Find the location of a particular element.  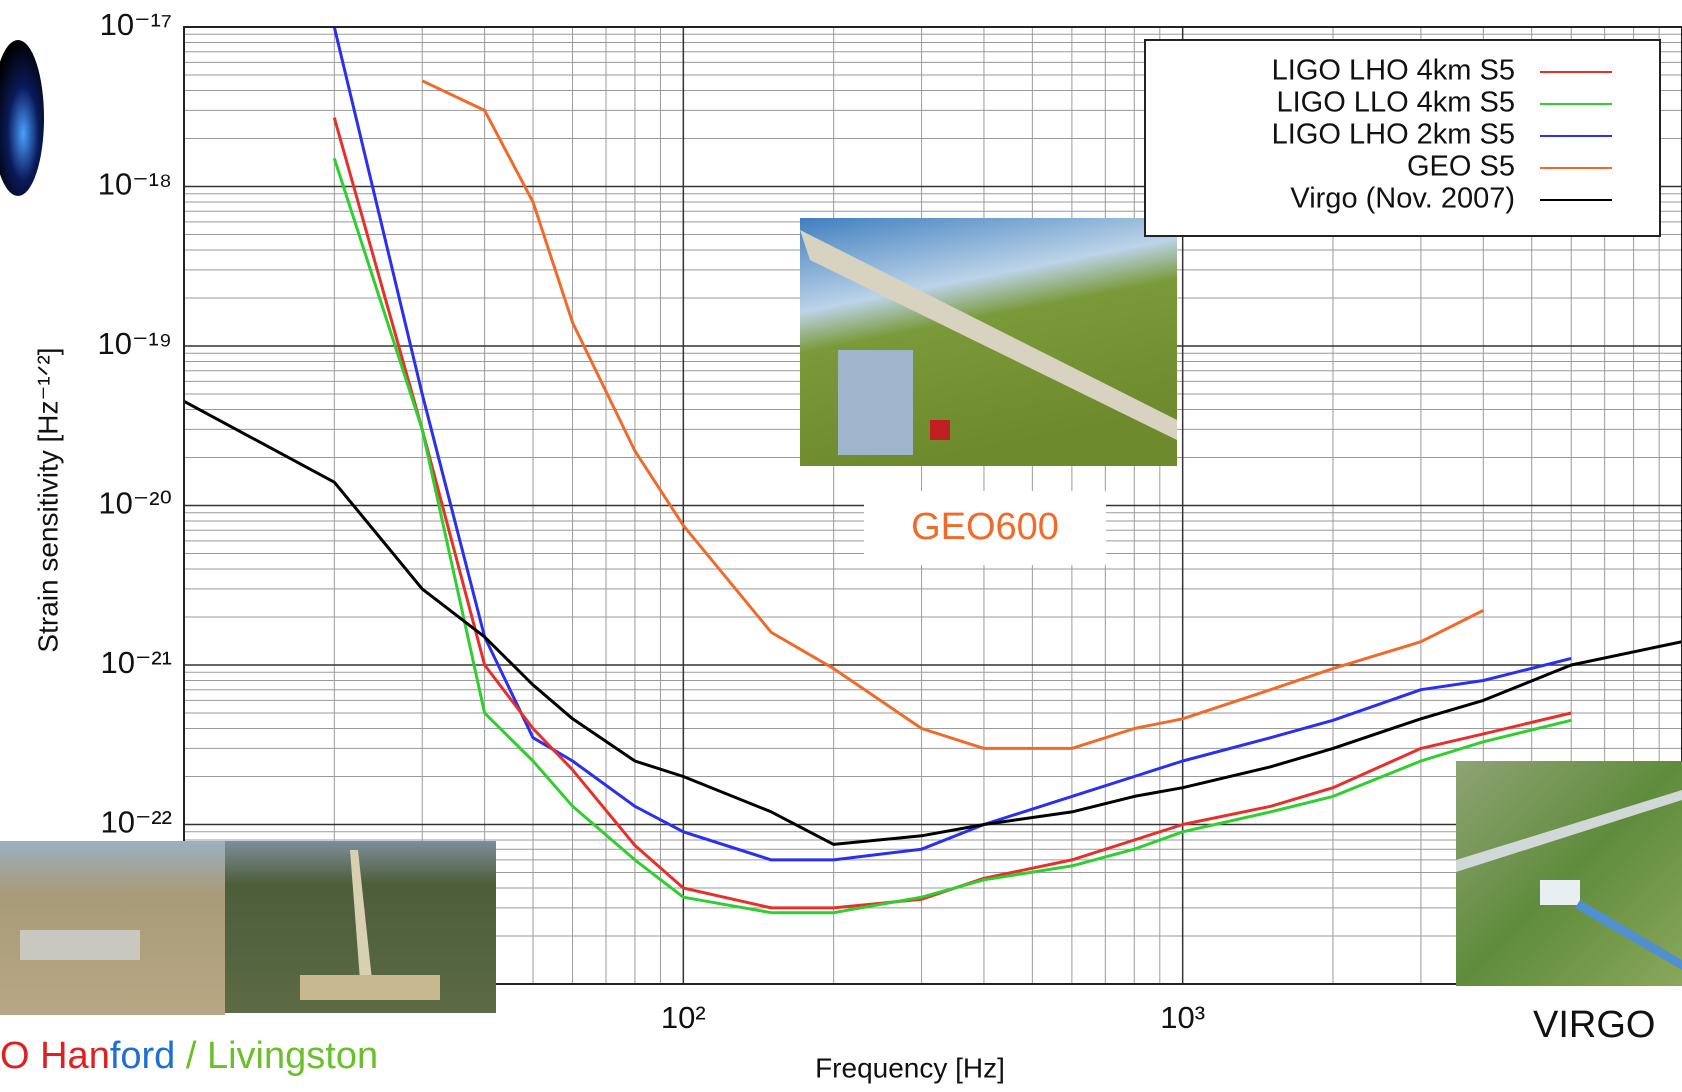

y-tick-label: 10⁻²² is located at coordinates (137, 822).